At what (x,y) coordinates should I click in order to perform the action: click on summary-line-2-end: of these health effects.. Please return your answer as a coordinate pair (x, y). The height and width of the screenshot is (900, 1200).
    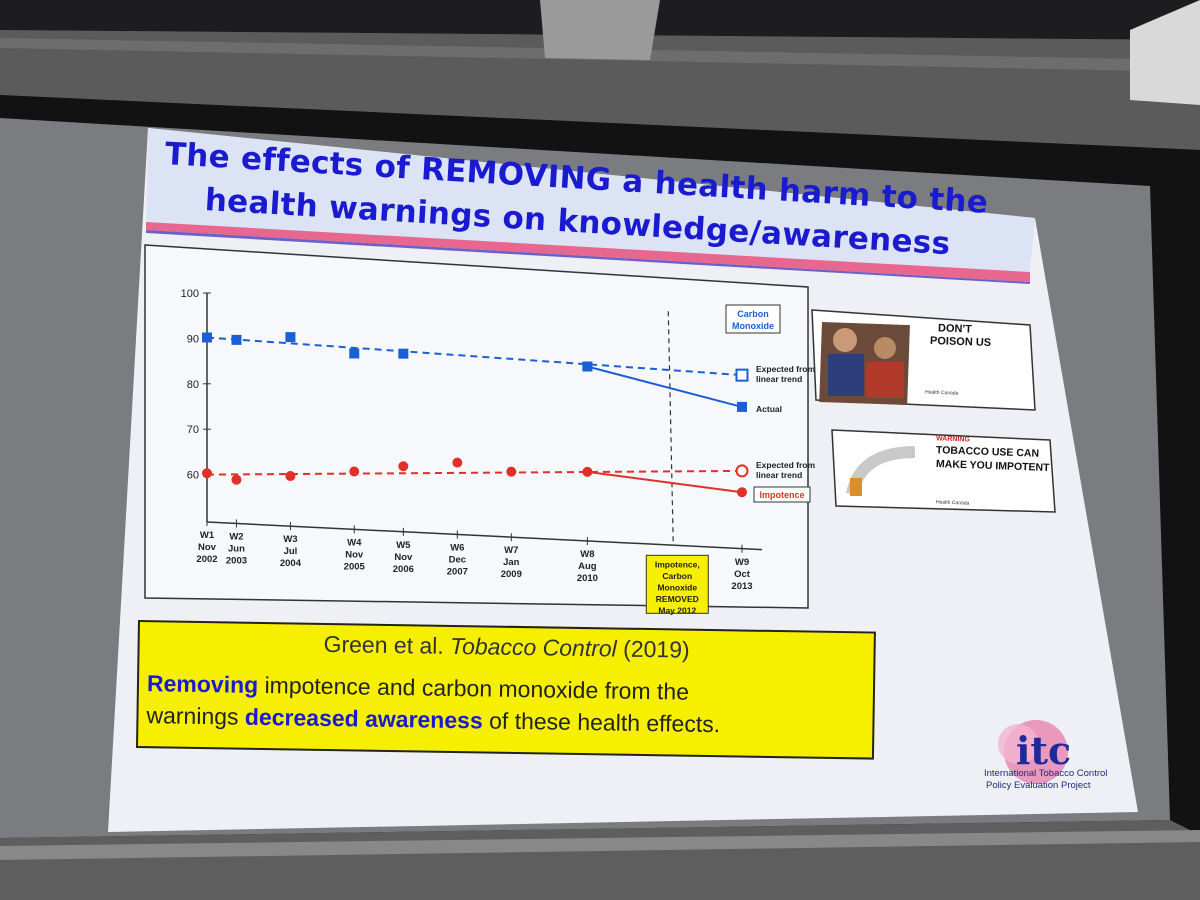
    Looking at the image, I should click on (601, 722).